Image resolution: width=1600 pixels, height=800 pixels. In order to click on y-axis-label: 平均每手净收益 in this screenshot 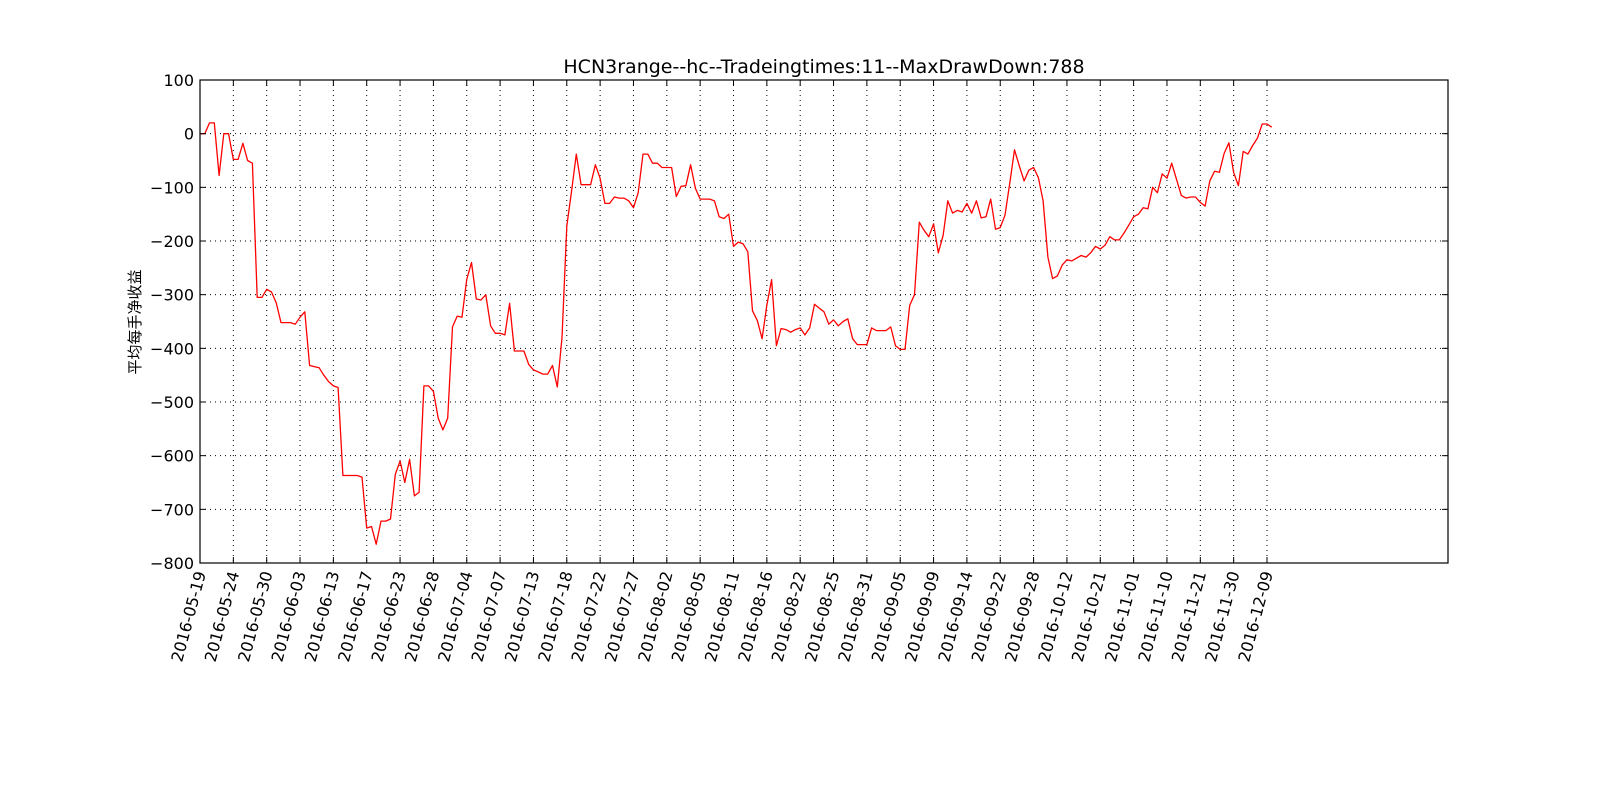, I will do `click(135, 321)`.